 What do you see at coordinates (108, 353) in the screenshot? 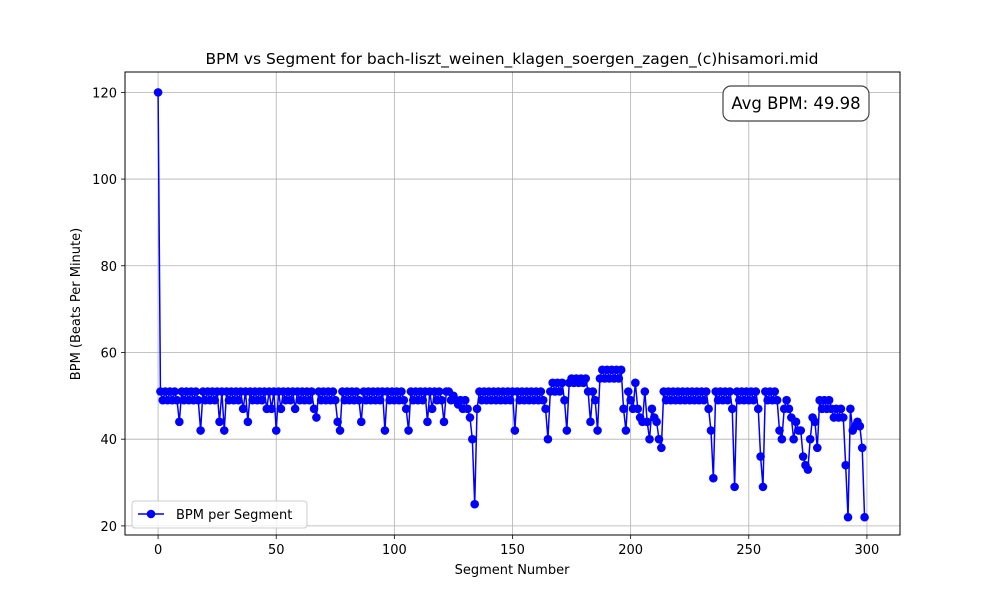
I see `y-tick-label: 60` at bounding box center [108, 353].